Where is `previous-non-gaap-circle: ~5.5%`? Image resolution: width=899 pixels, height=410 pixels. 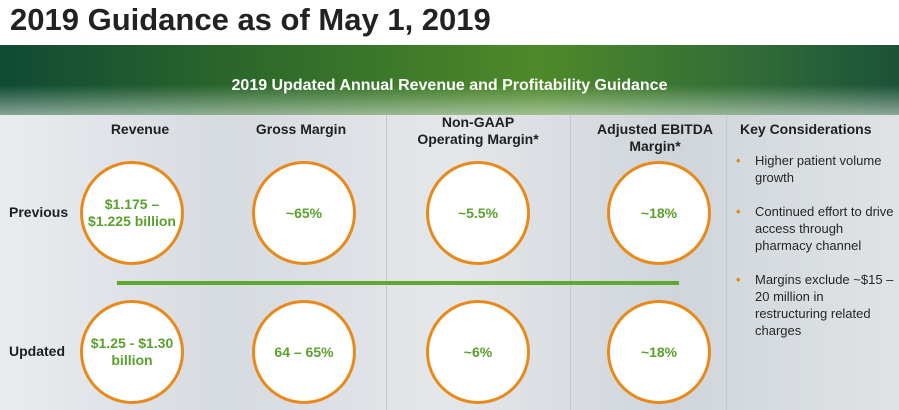
previous-non-gaap-circle: ~5.5% is located at coordinates (478, 213).